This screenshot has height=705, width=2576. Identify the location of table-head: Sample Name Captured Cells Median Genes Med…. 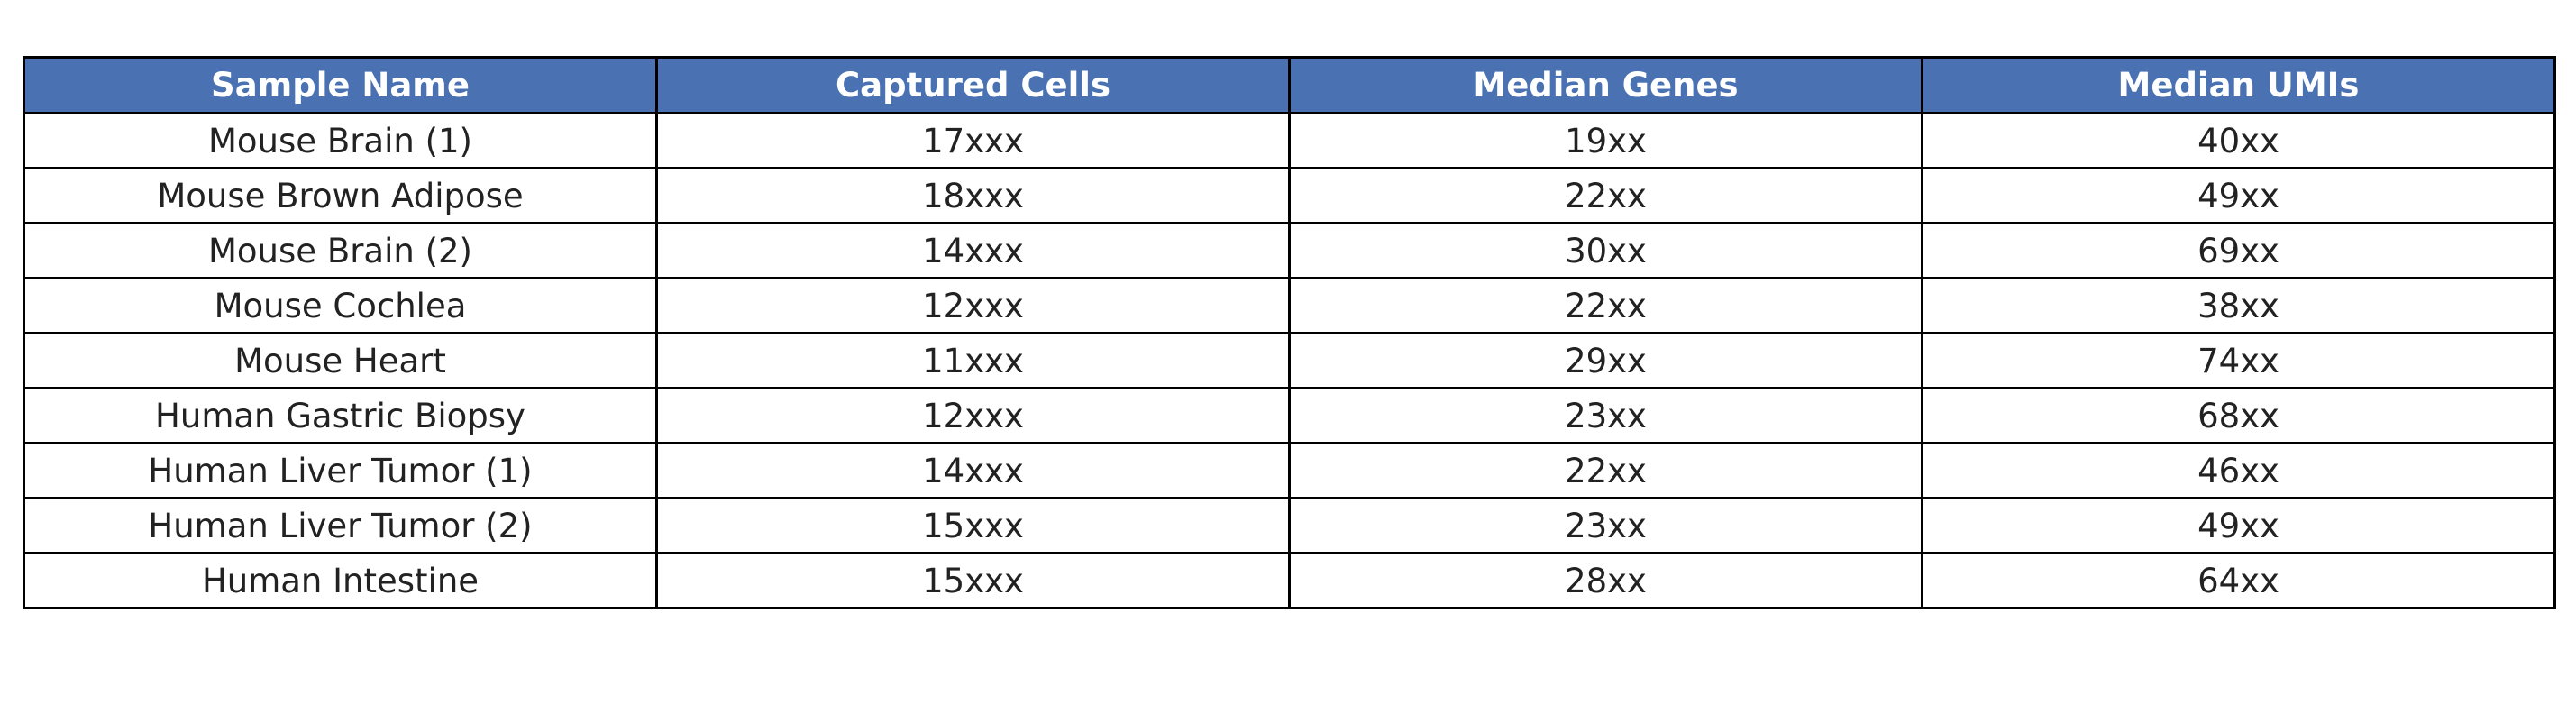
(1289, 85).